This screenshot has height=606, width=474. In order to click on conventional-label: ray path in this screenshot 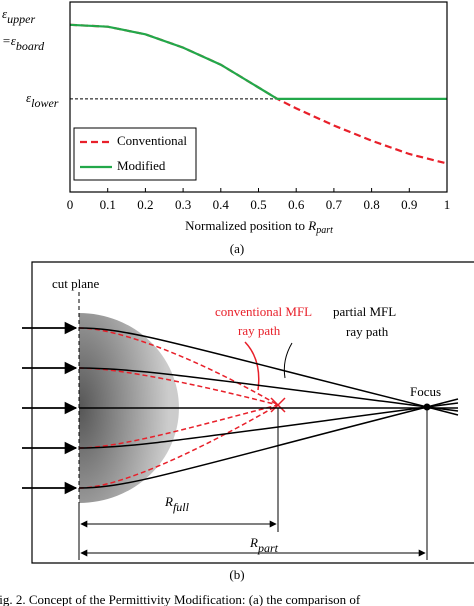, I will do `click(259, 330)`.